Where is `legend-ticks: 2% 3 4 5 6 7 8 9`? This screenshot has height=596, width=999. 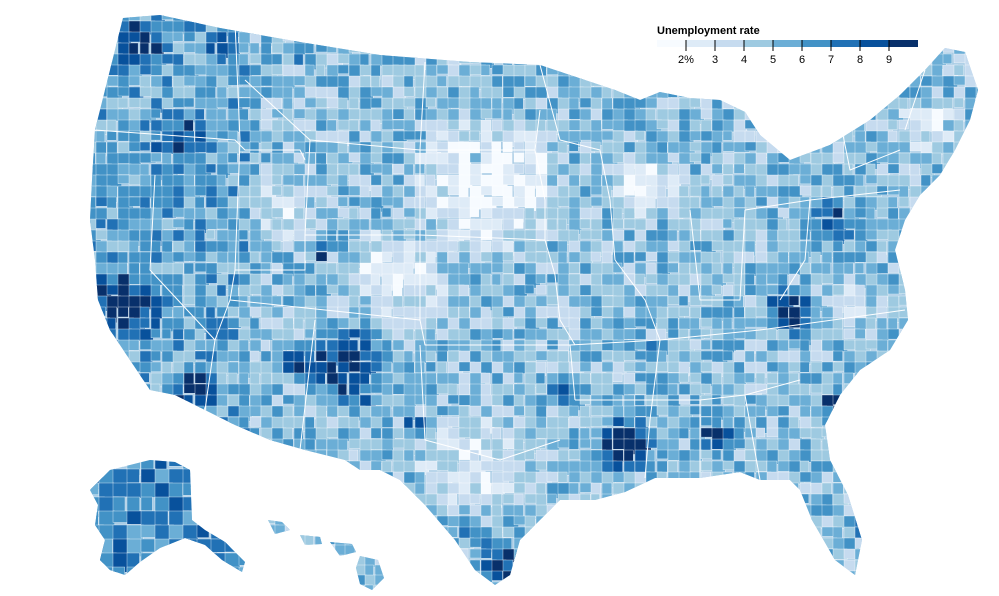
legend-ticks: 2% 3 4 5 6 7 8 9 is located at coordinates (785, 53).